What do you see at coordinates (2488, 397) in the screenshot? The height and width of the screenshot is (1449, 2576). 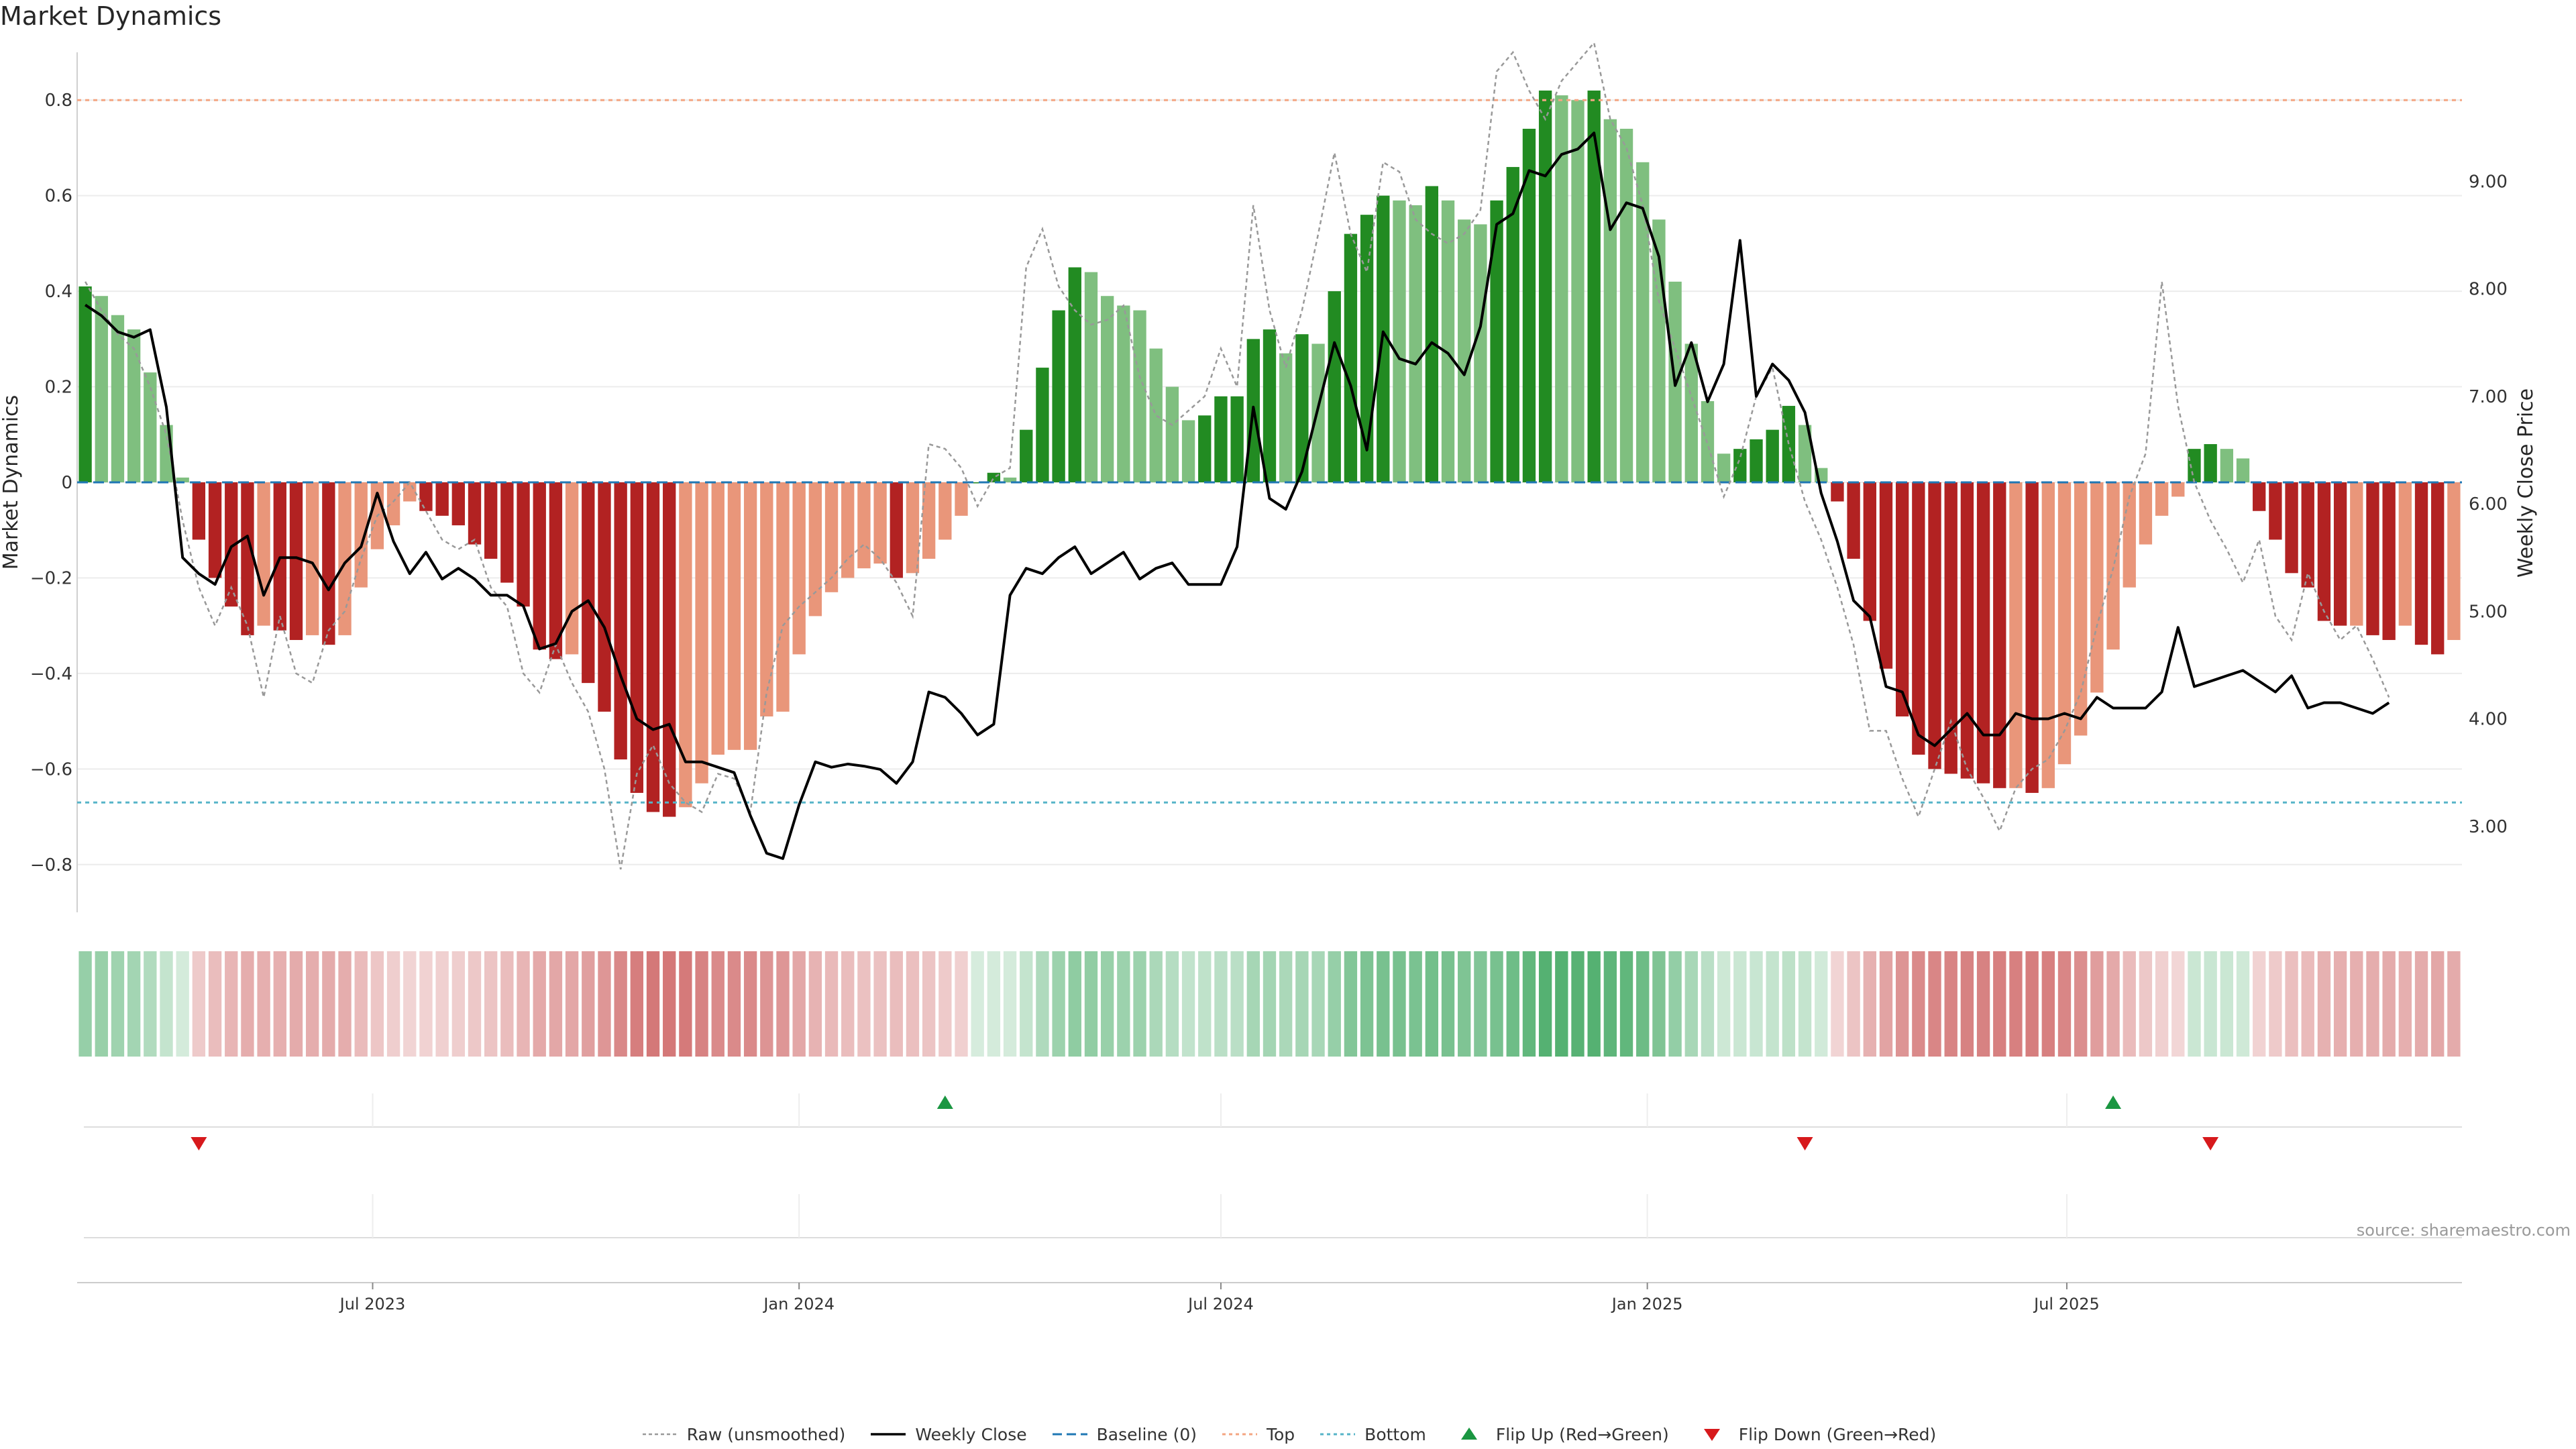 I see `y2-tick-label: 7.00` at bounding box center [2488, 397].